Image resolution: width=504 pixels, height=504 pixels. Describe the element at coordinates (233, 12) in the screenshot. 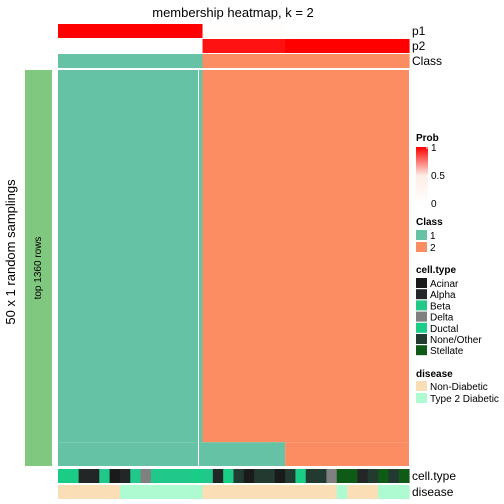

I see `chart-title: membership heatmap, k = 2` at that location.